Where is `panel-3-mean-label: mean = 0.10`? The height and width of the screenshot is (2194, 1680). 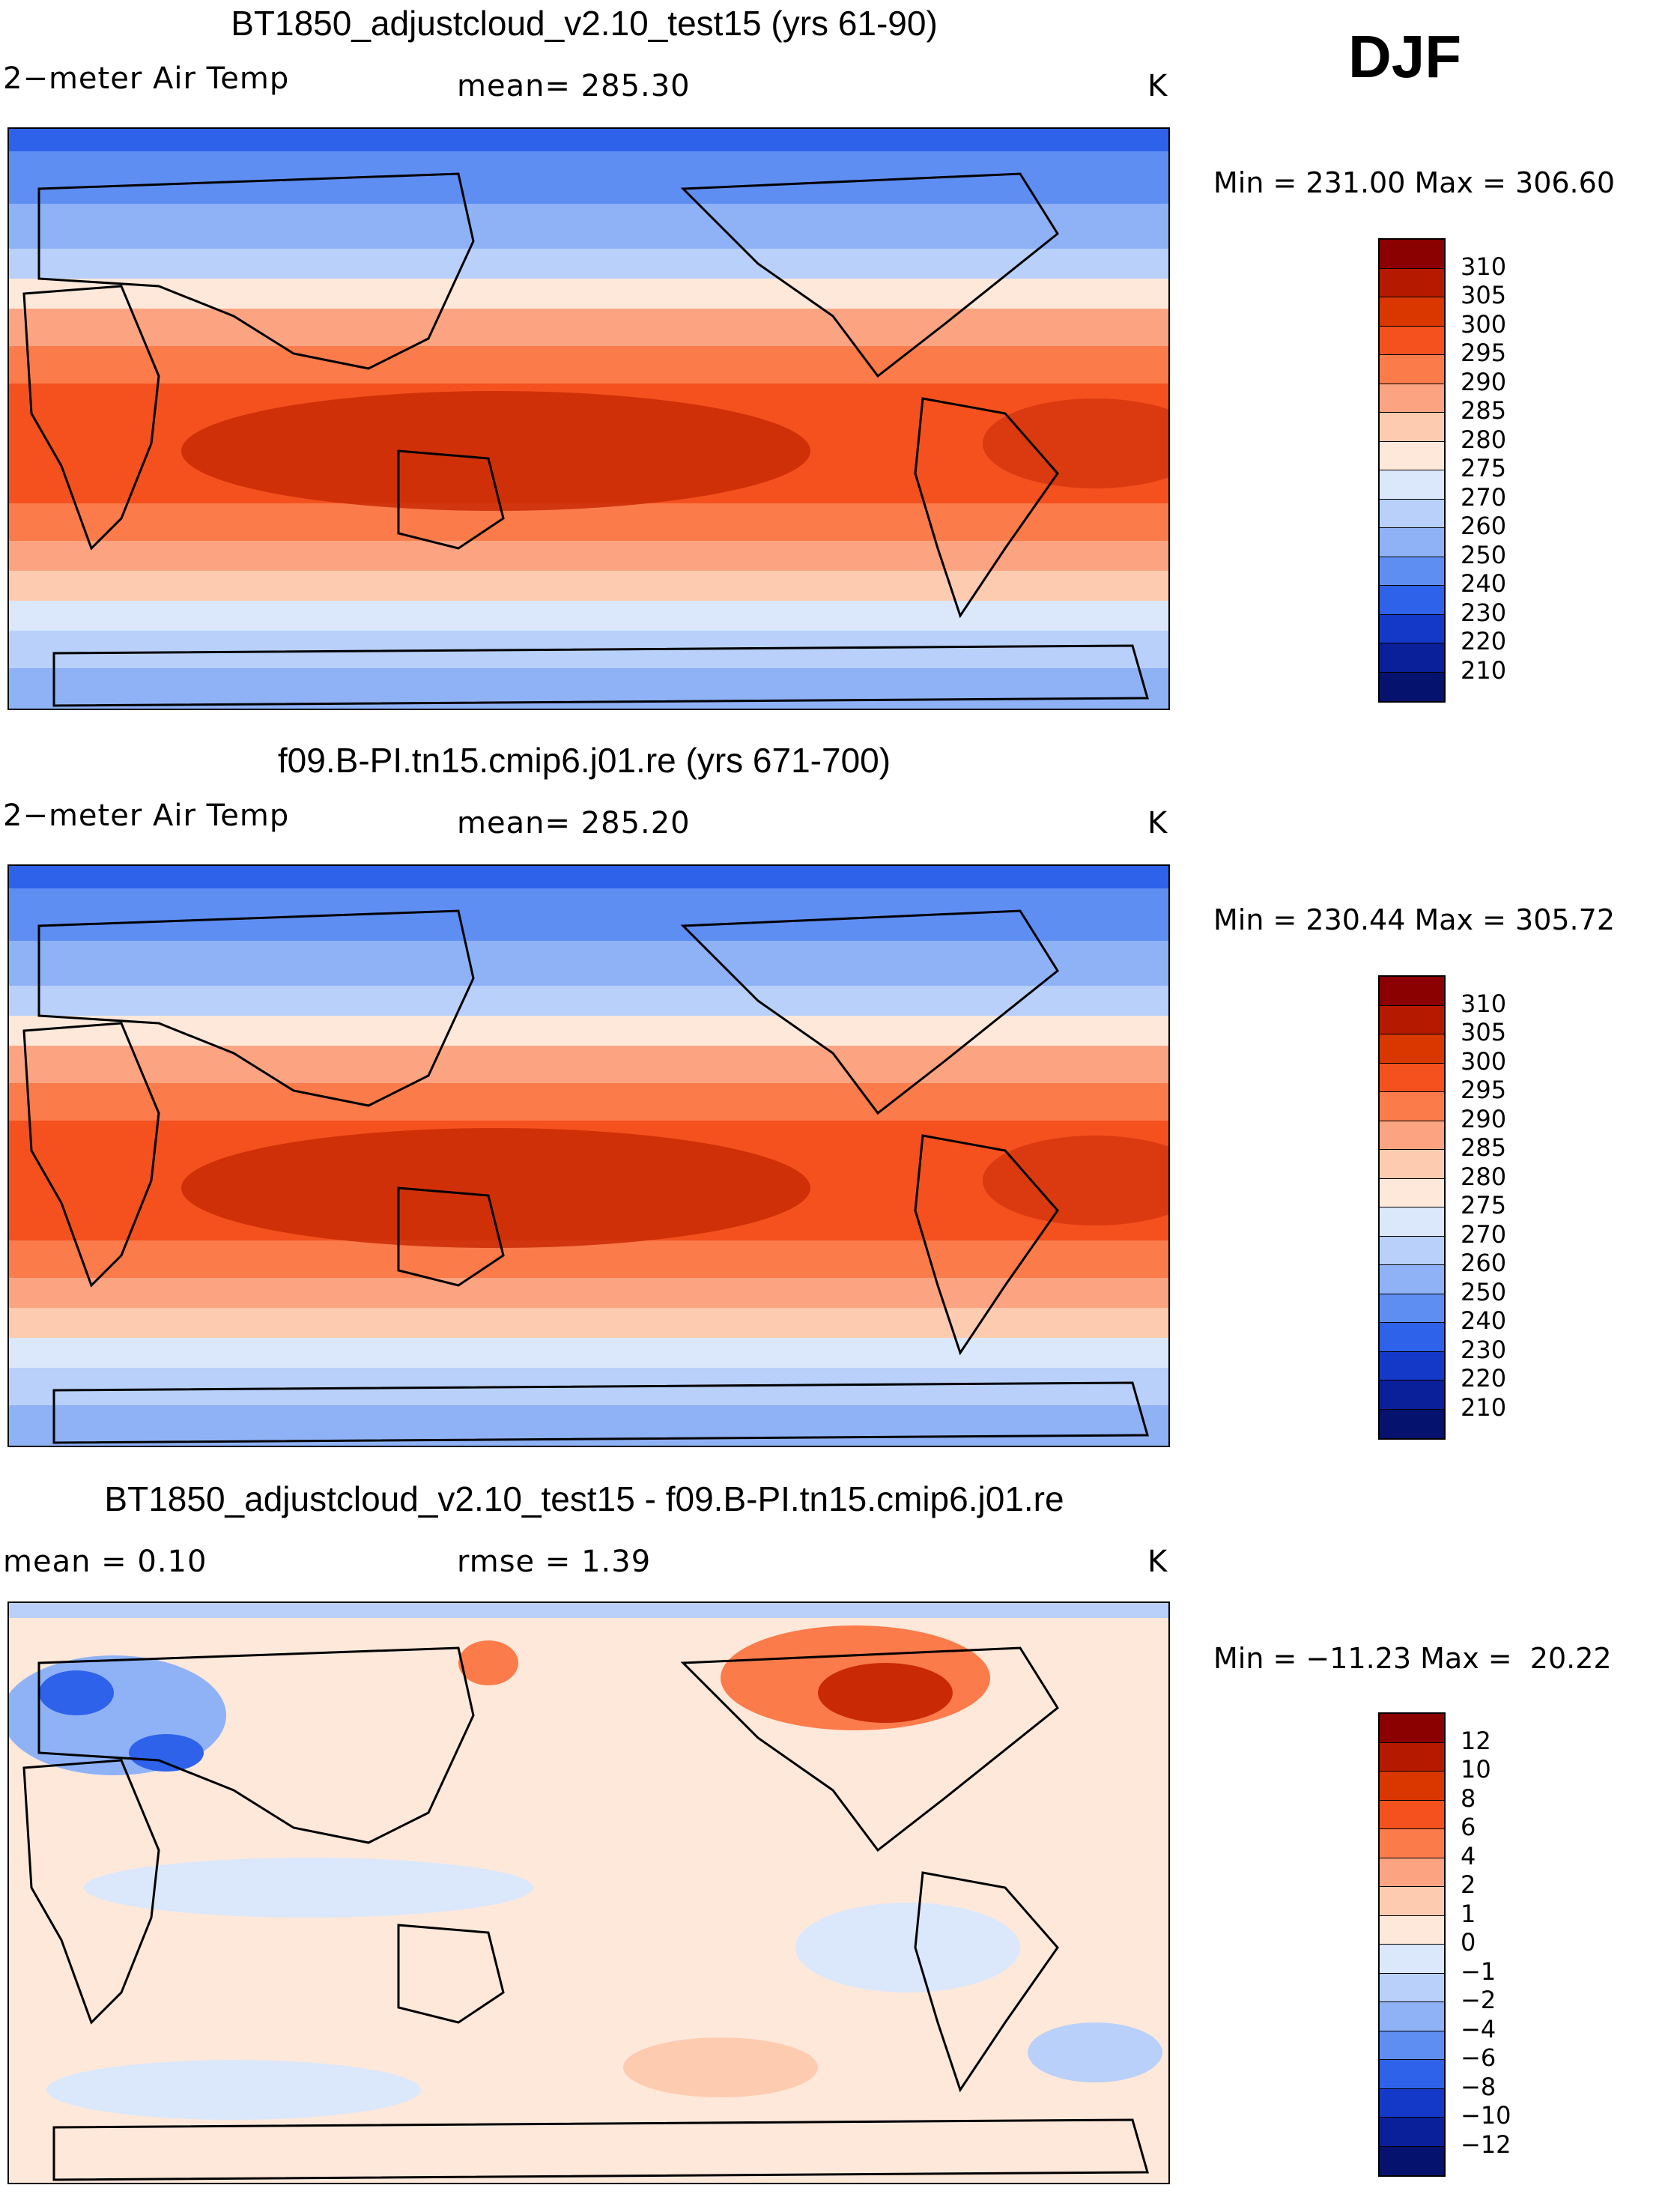 panel-3-mean-label: mean = 0.10 is located at coordinates (105, 1562).